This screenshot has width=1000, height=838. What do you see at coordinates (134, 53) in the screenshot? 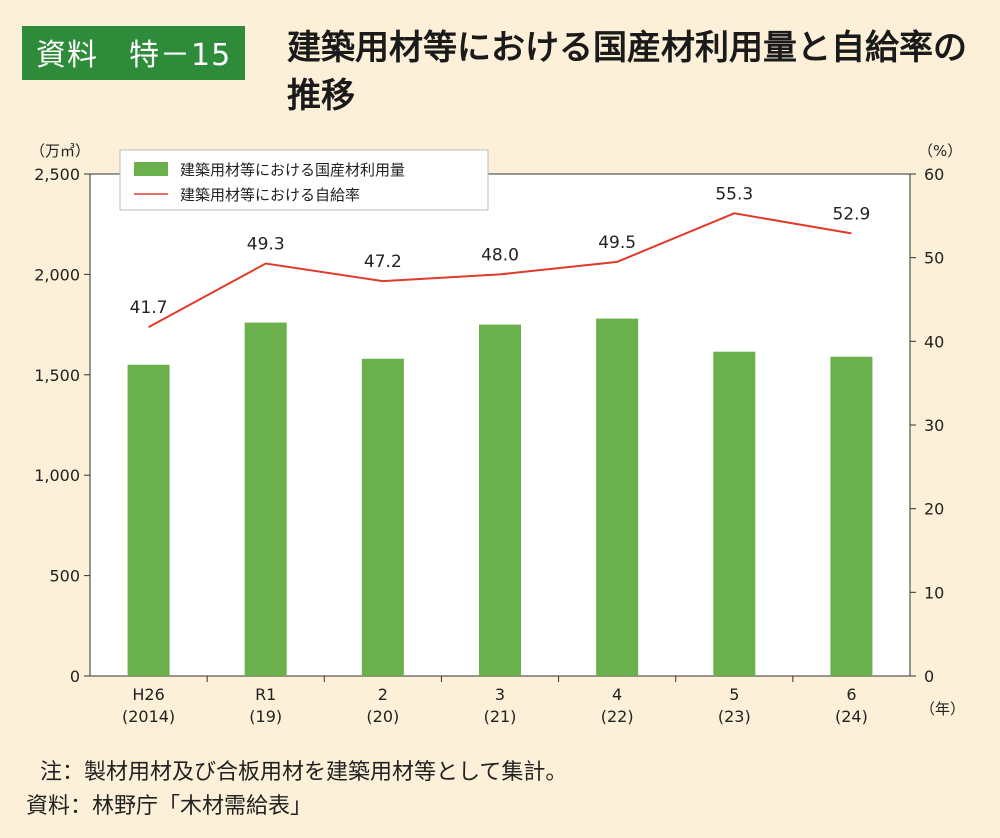
I see `figure-number-badge: 資料 特－15` at bounding box center [134, 53].